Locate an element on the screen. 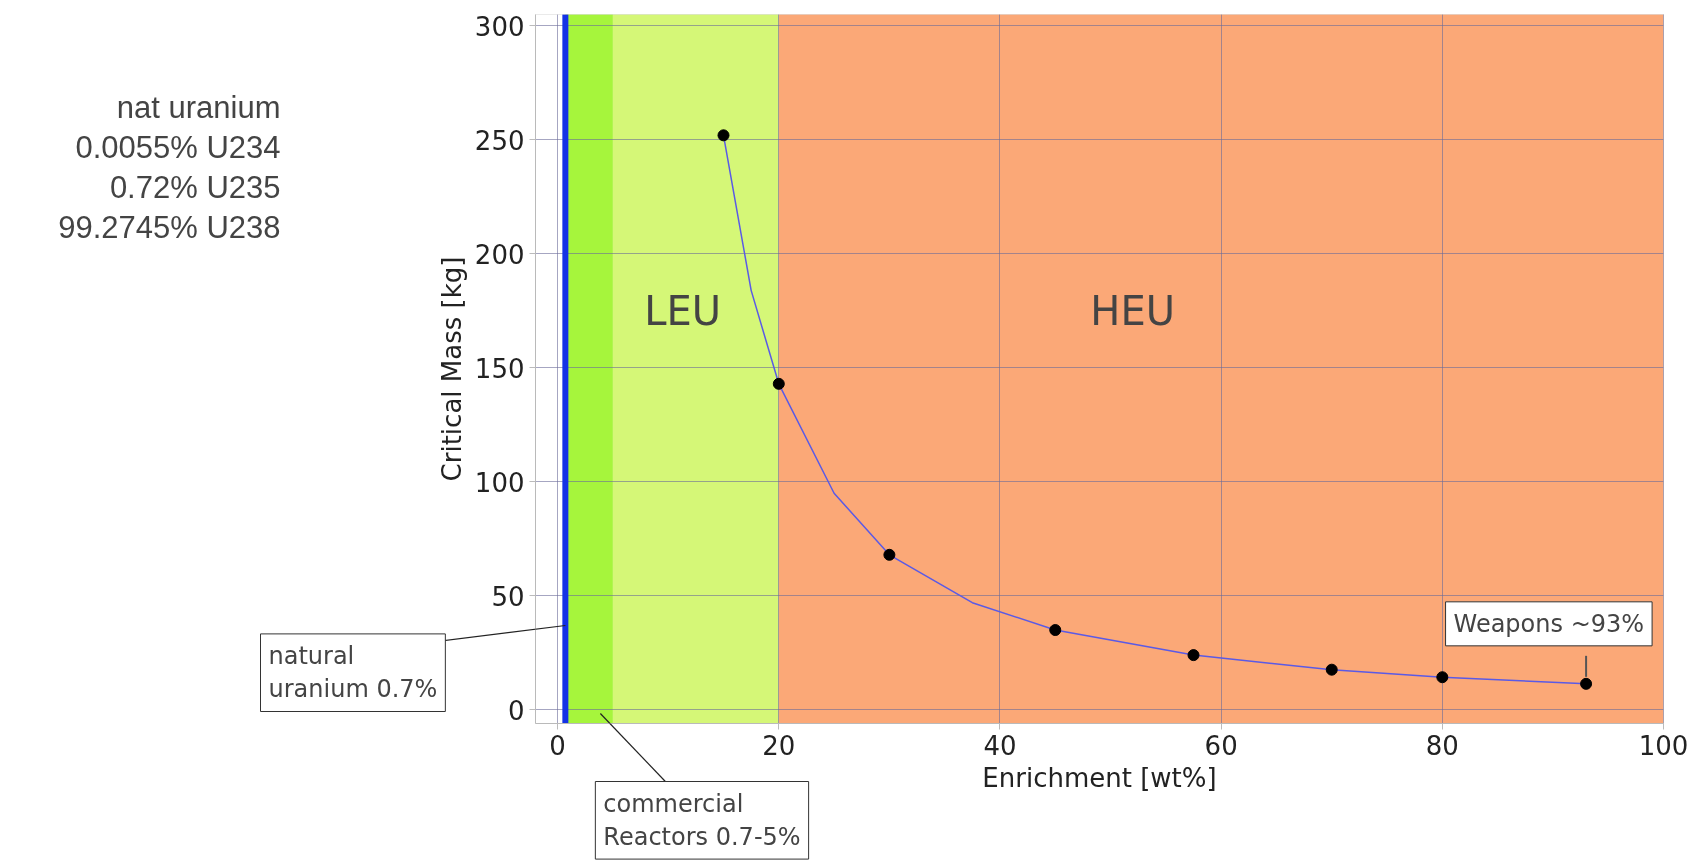 Image resolution: width=1704 pixels, height=865 pixels. text: nat uranium 0.0055% U234 0.72% U235 99.2745% U238 is located at coordinates (169, 167).